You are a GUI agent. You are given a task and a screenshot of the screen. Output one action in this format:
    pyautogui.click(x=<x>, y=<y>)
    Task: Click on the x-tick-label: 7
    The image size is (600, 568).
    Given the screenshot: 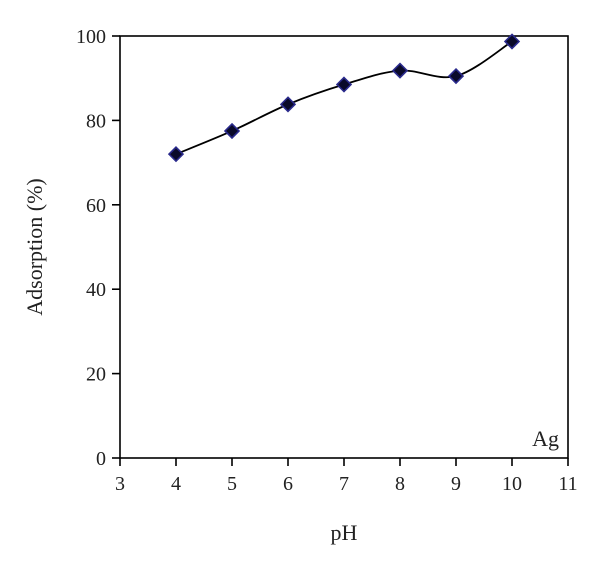 What is the action you would take?
    pyautogui.click(x=344, y=484)
    